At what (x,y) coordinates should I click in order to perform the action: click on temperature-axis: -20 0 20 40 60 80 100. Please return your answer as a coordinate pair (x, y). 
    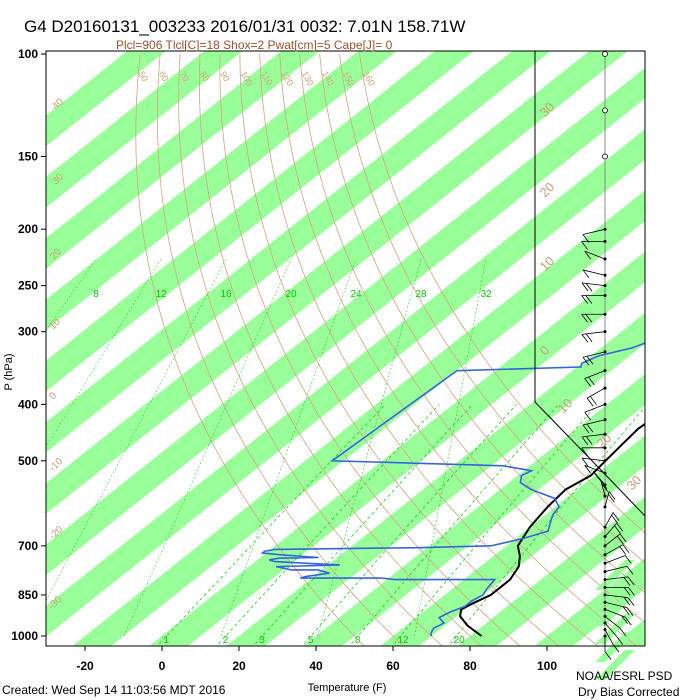
    Looking at the image, I should click on (316, 659).